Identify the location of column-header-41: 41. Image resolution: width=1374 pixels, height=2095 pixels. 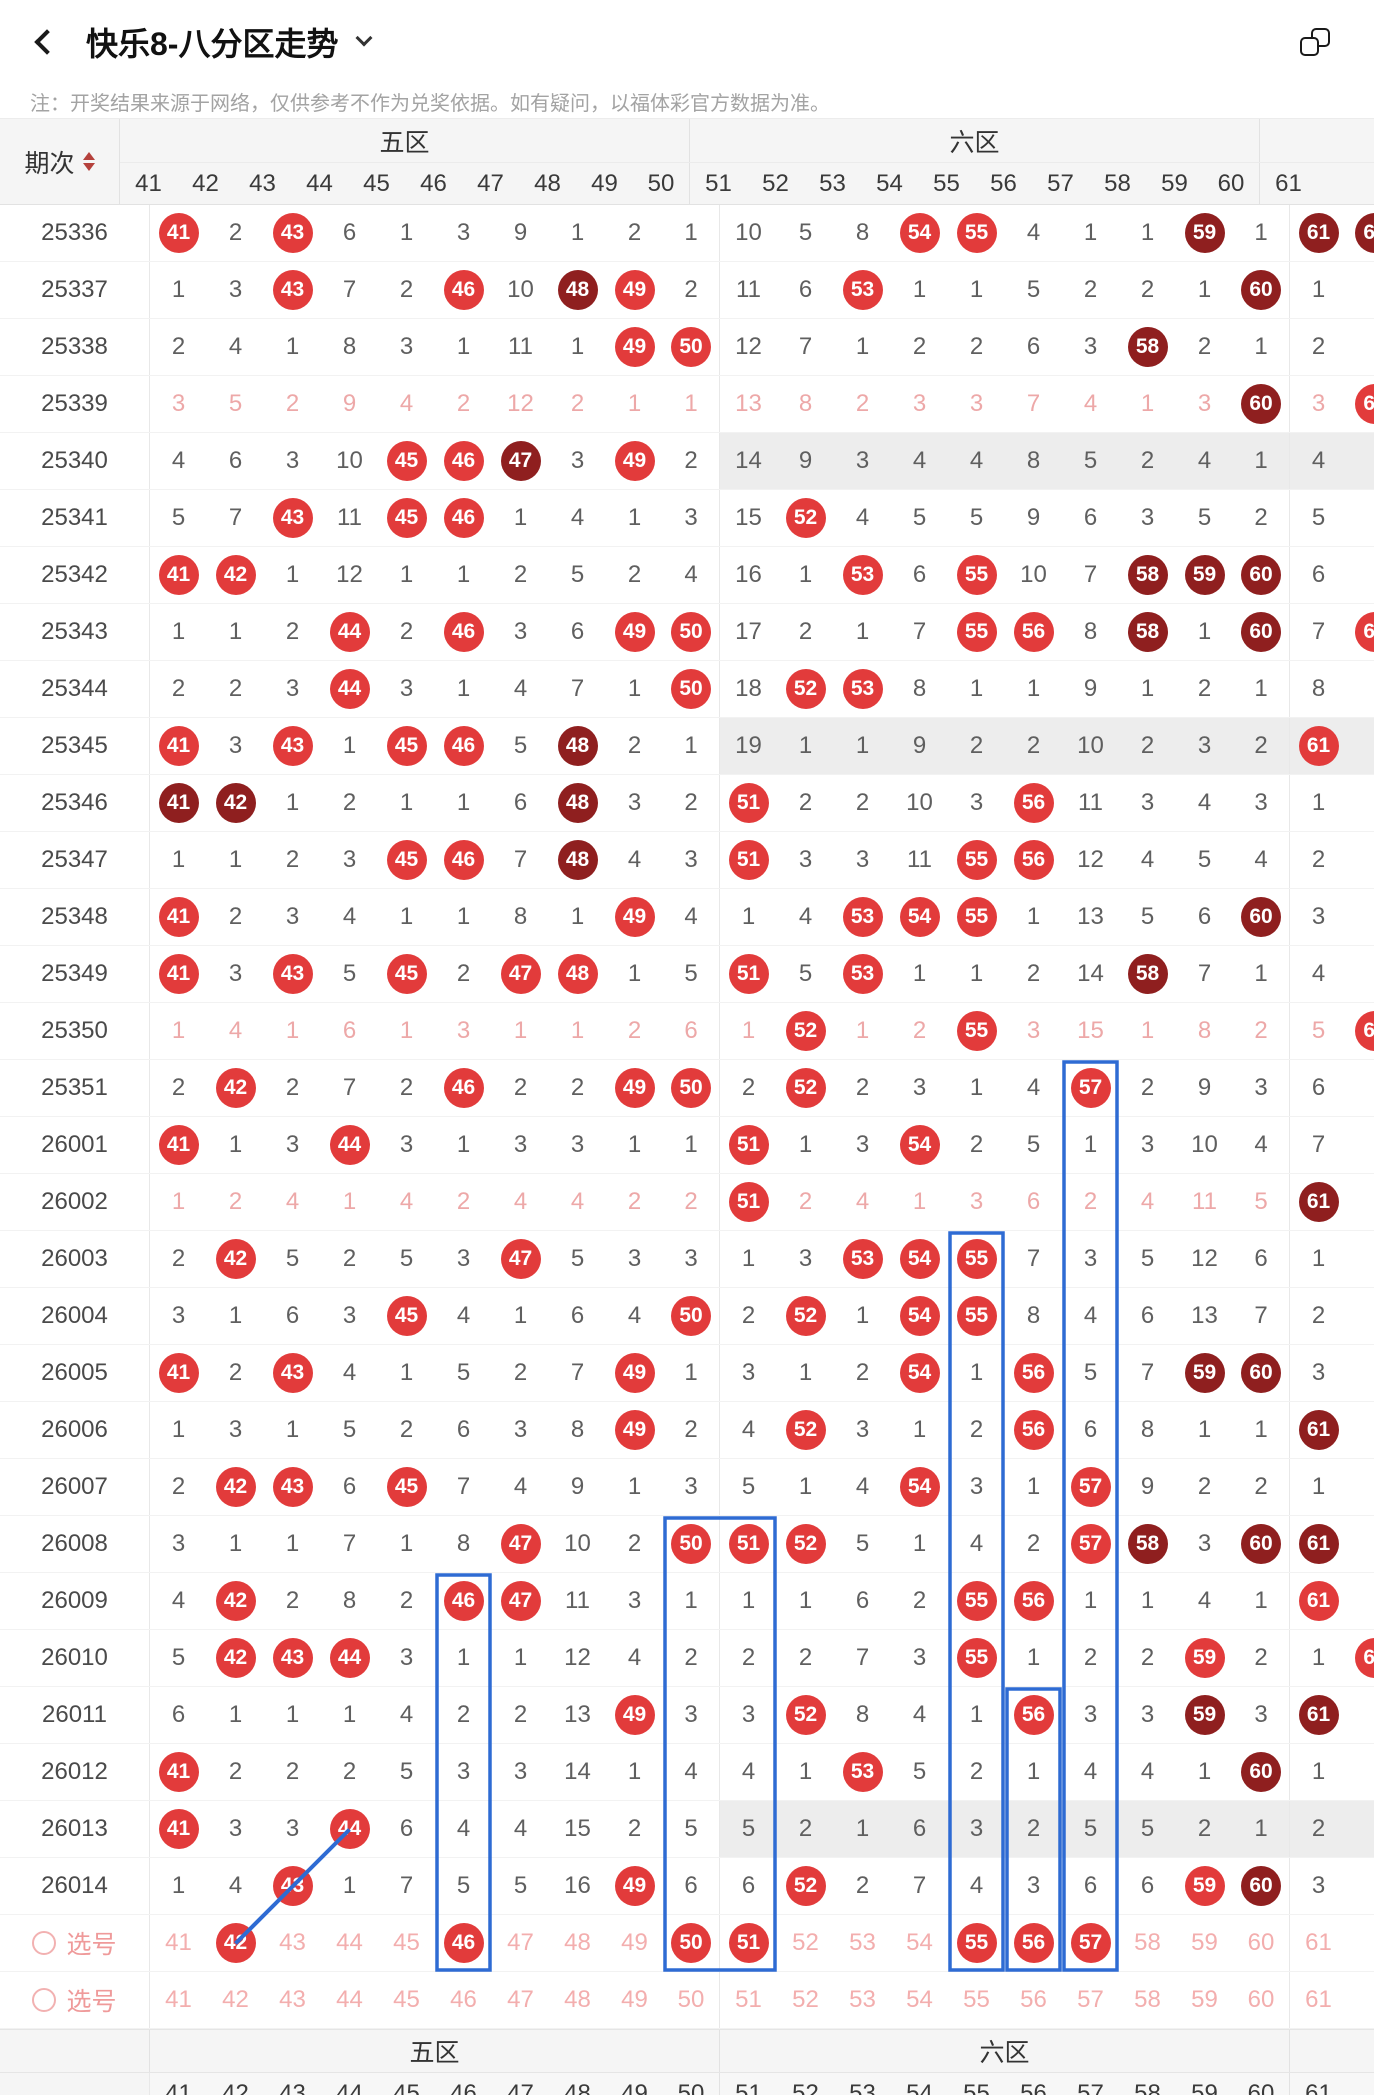
(178, 2087).